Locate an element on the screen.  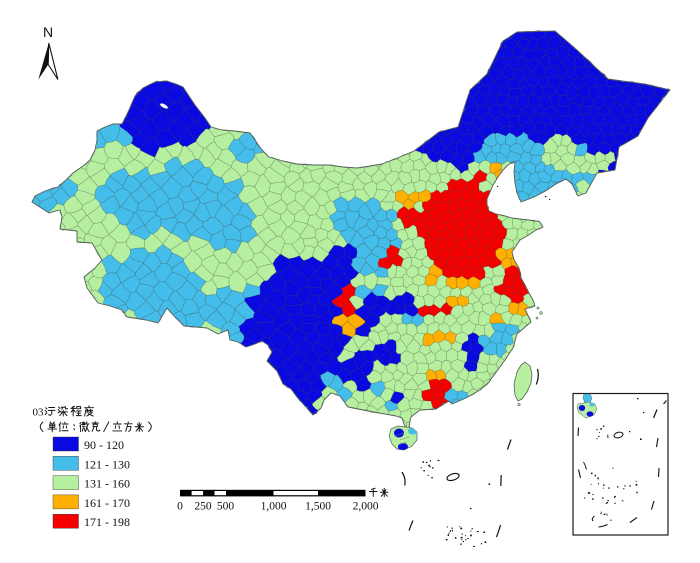
svg-text: 0 is located at coordinates (180, 507).